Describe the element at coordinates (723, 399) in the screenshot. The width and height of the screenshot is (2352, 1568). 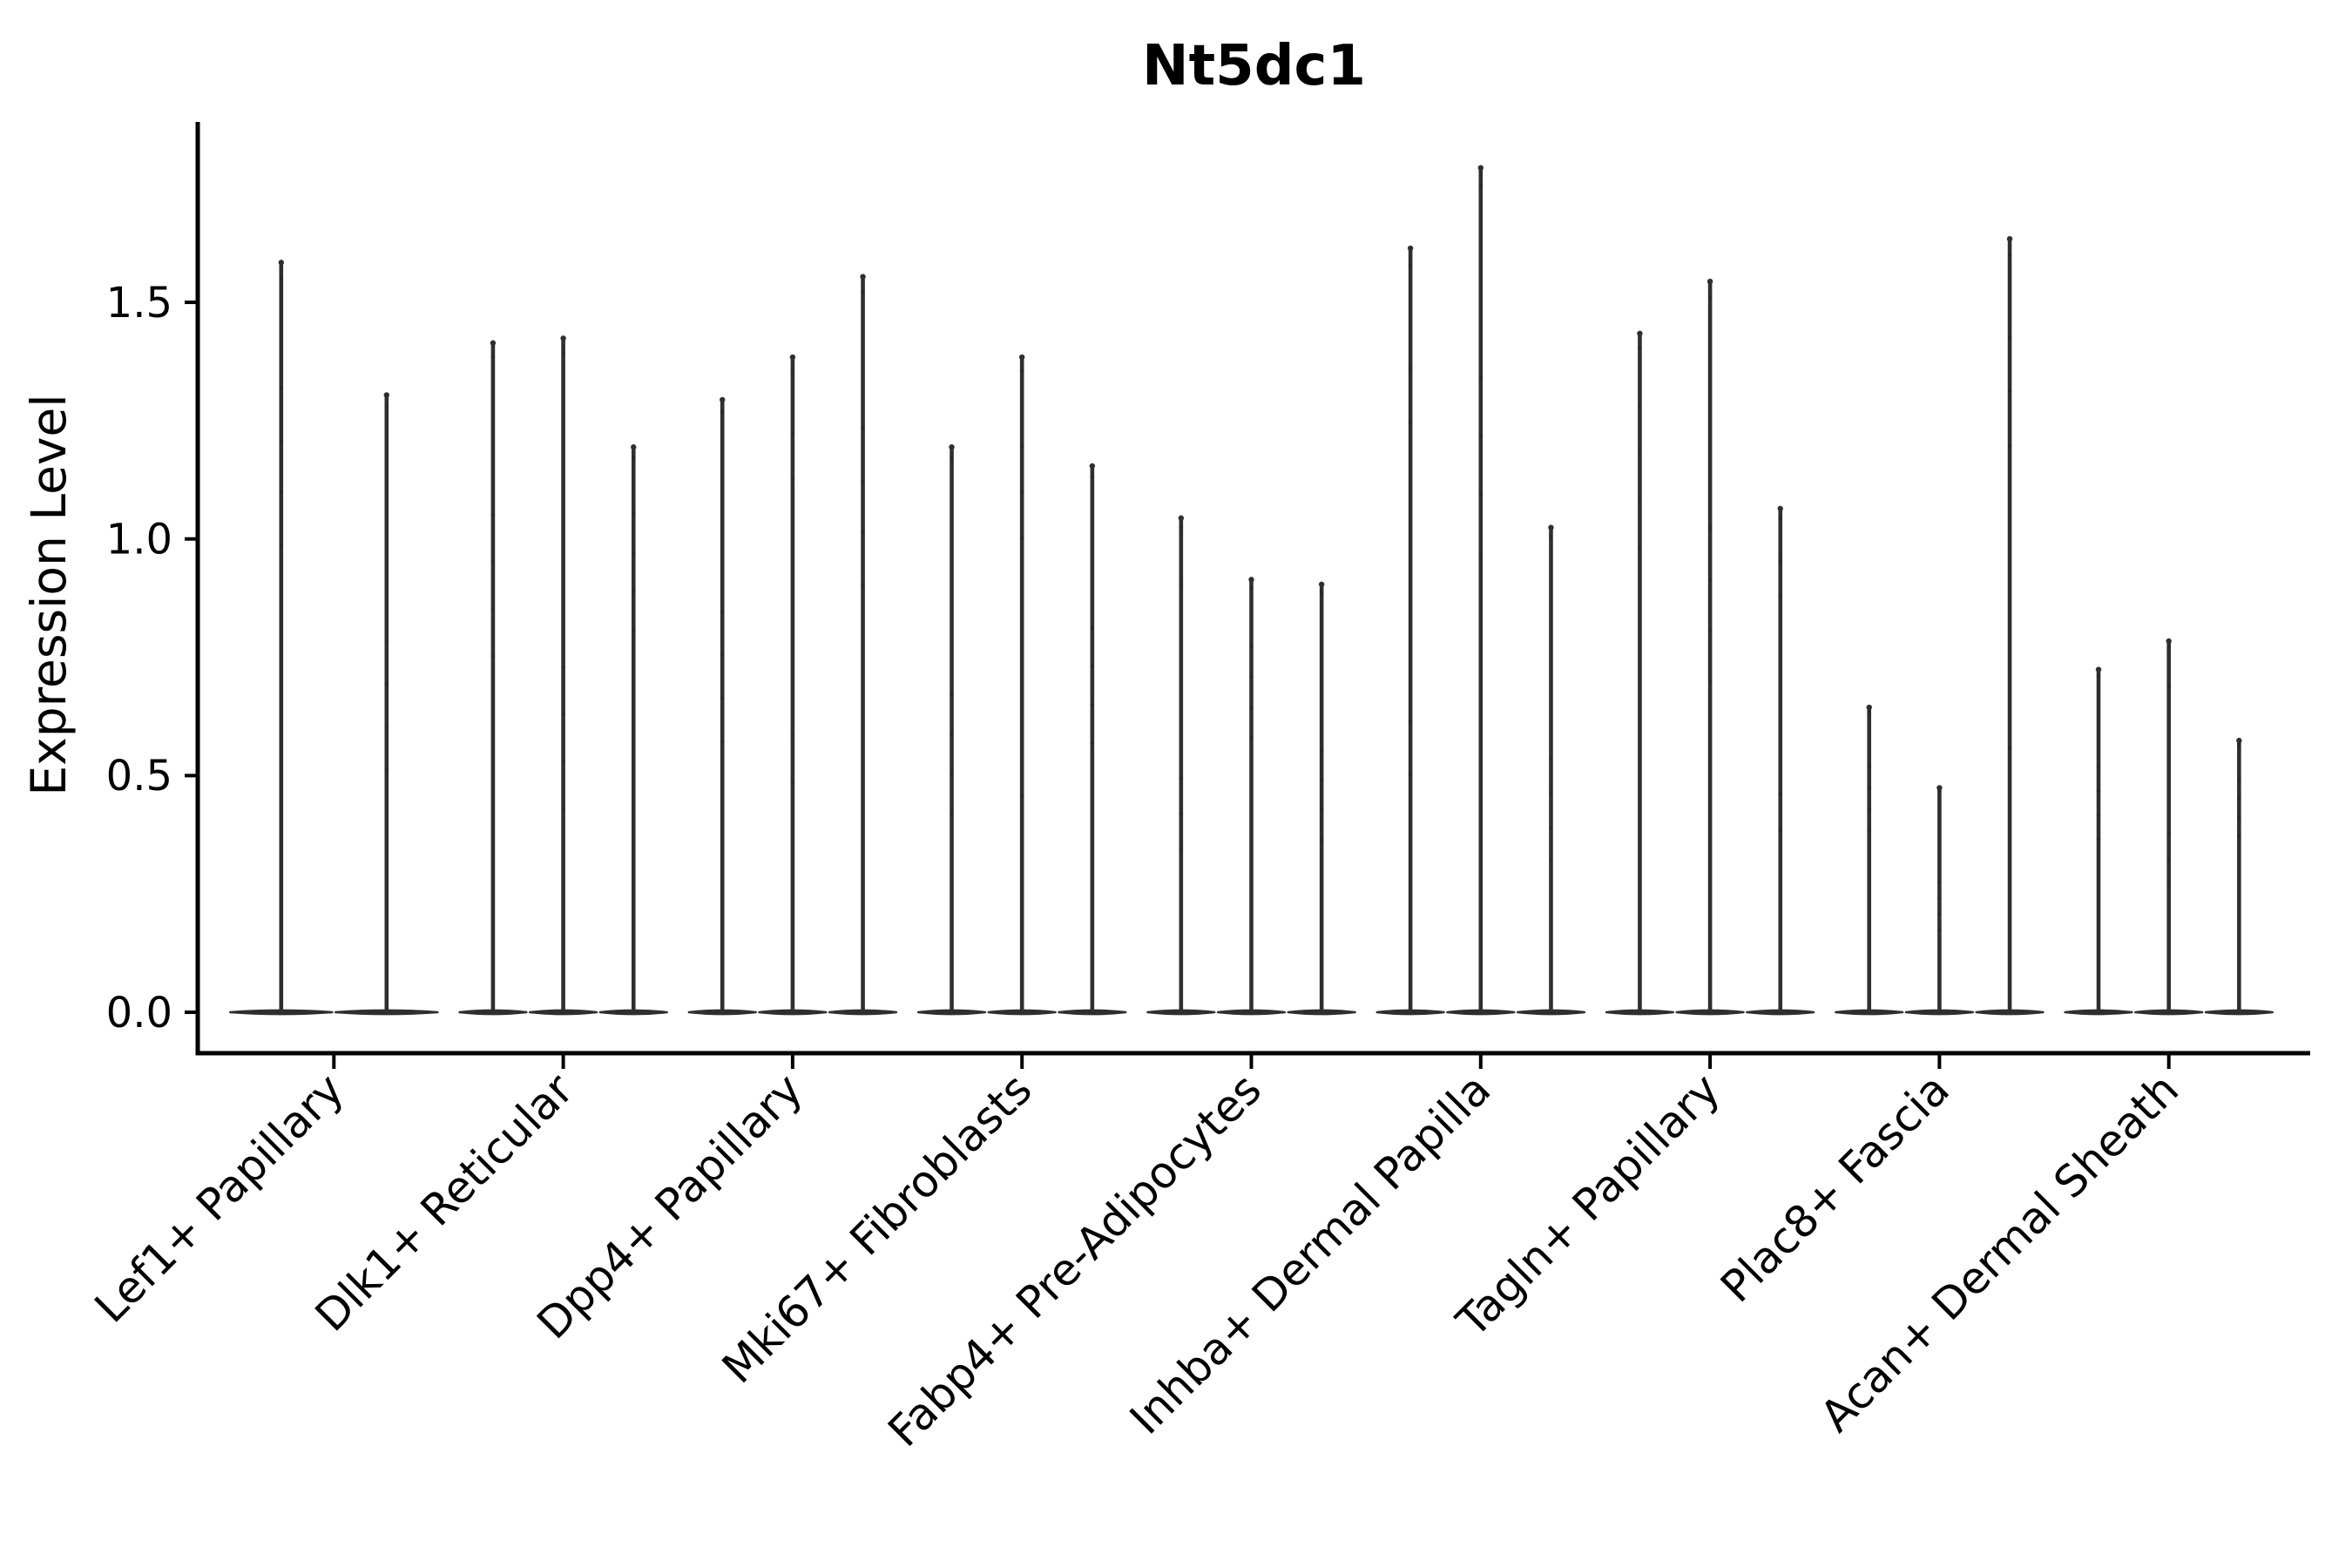
I see `violin-tip-g3-v1` at that location.